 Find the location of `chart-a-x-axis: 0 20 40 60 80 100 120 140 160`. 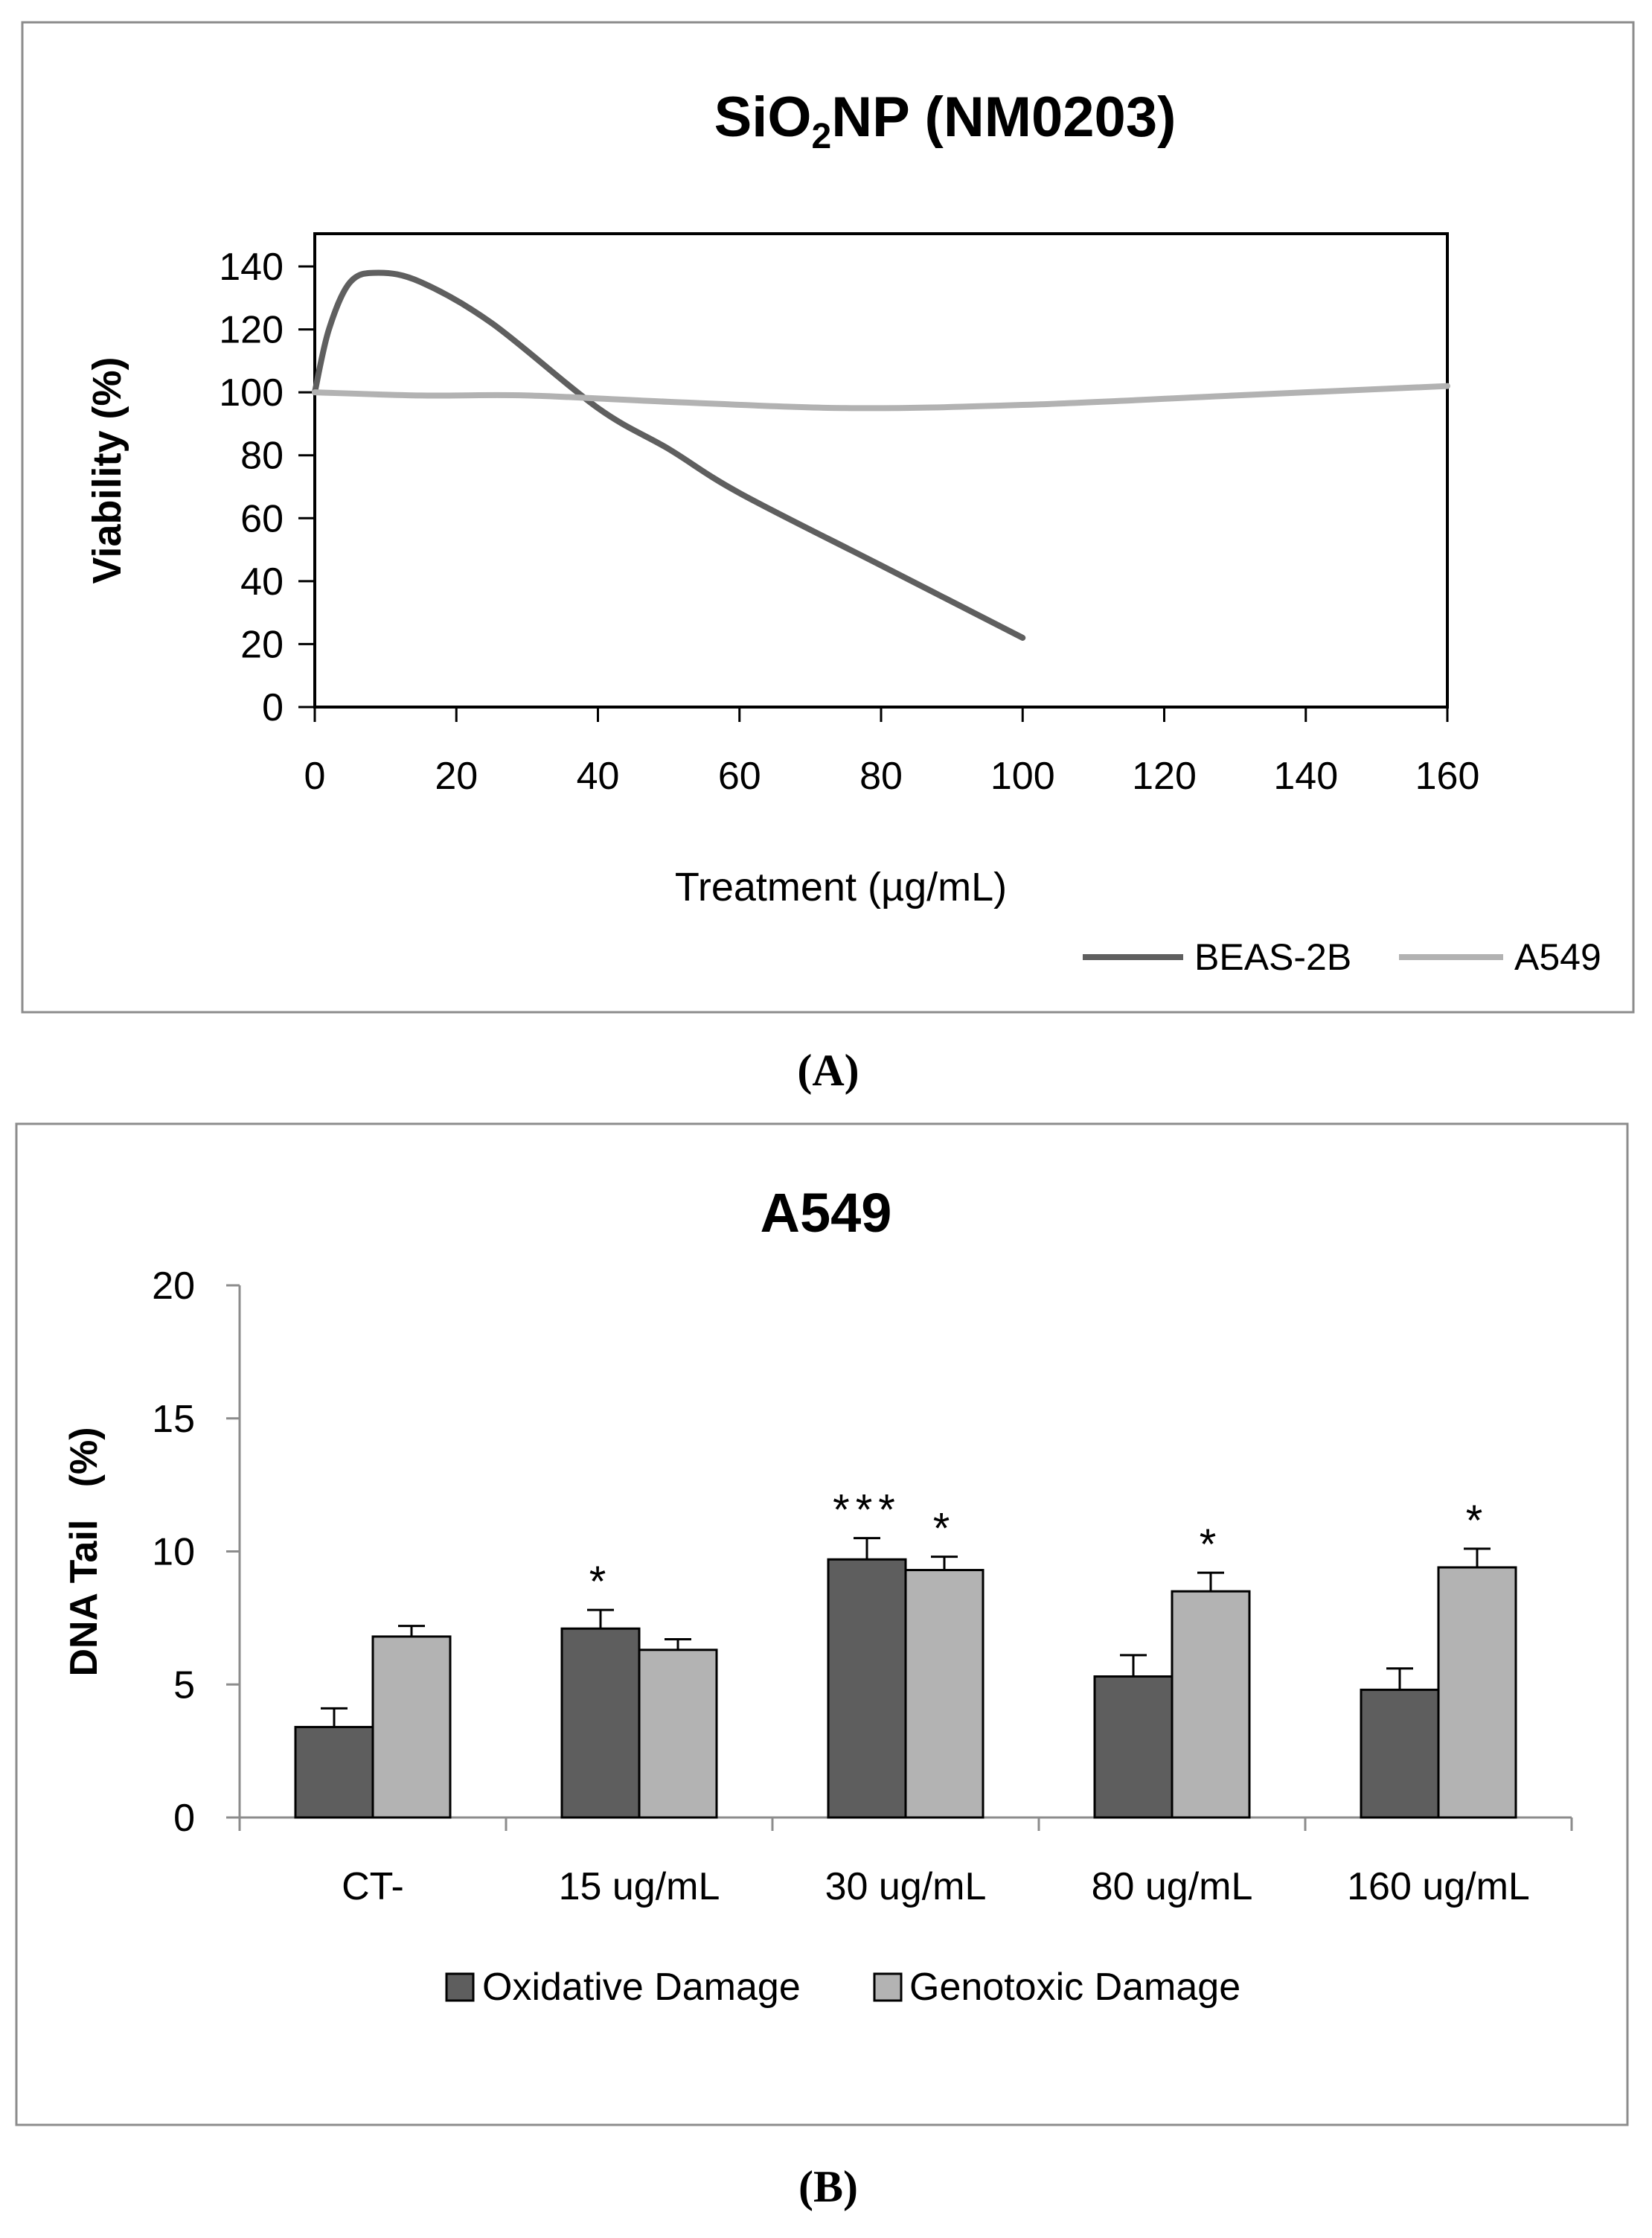

chart-a-x-axis: 0 20 40 60 80 100 120 140 160 is located at coordinates (892, 752).